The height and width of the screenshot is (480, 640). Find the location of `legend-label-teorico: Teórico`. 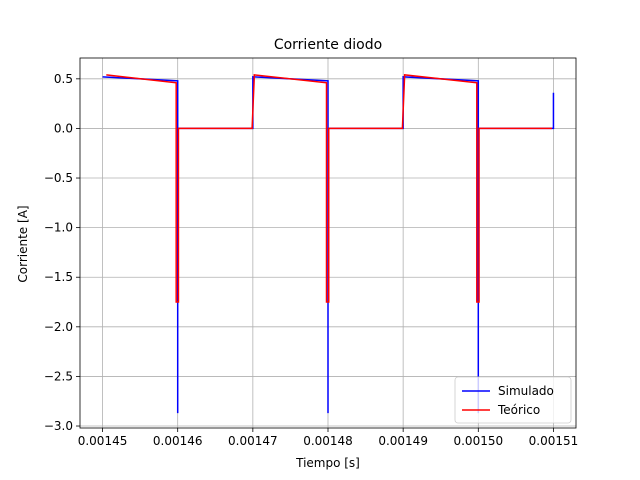

legend-label-teorico: Teórico is located at coordinates (518, 410).